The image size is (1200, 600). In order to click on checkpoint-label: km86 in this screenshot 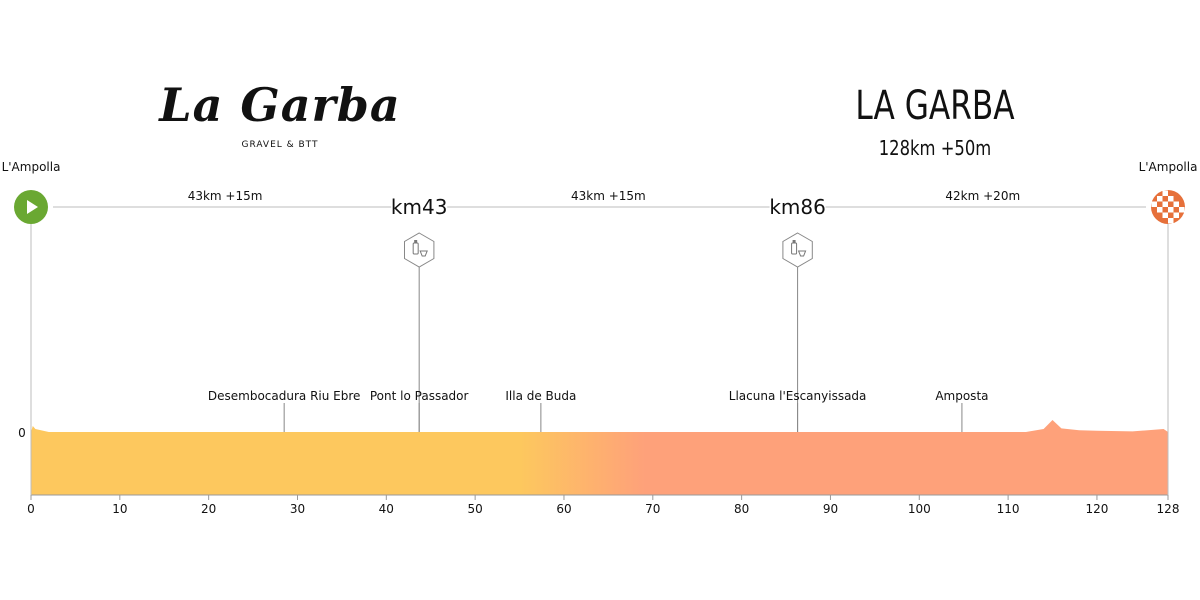, I will do `click(797, 207)`.